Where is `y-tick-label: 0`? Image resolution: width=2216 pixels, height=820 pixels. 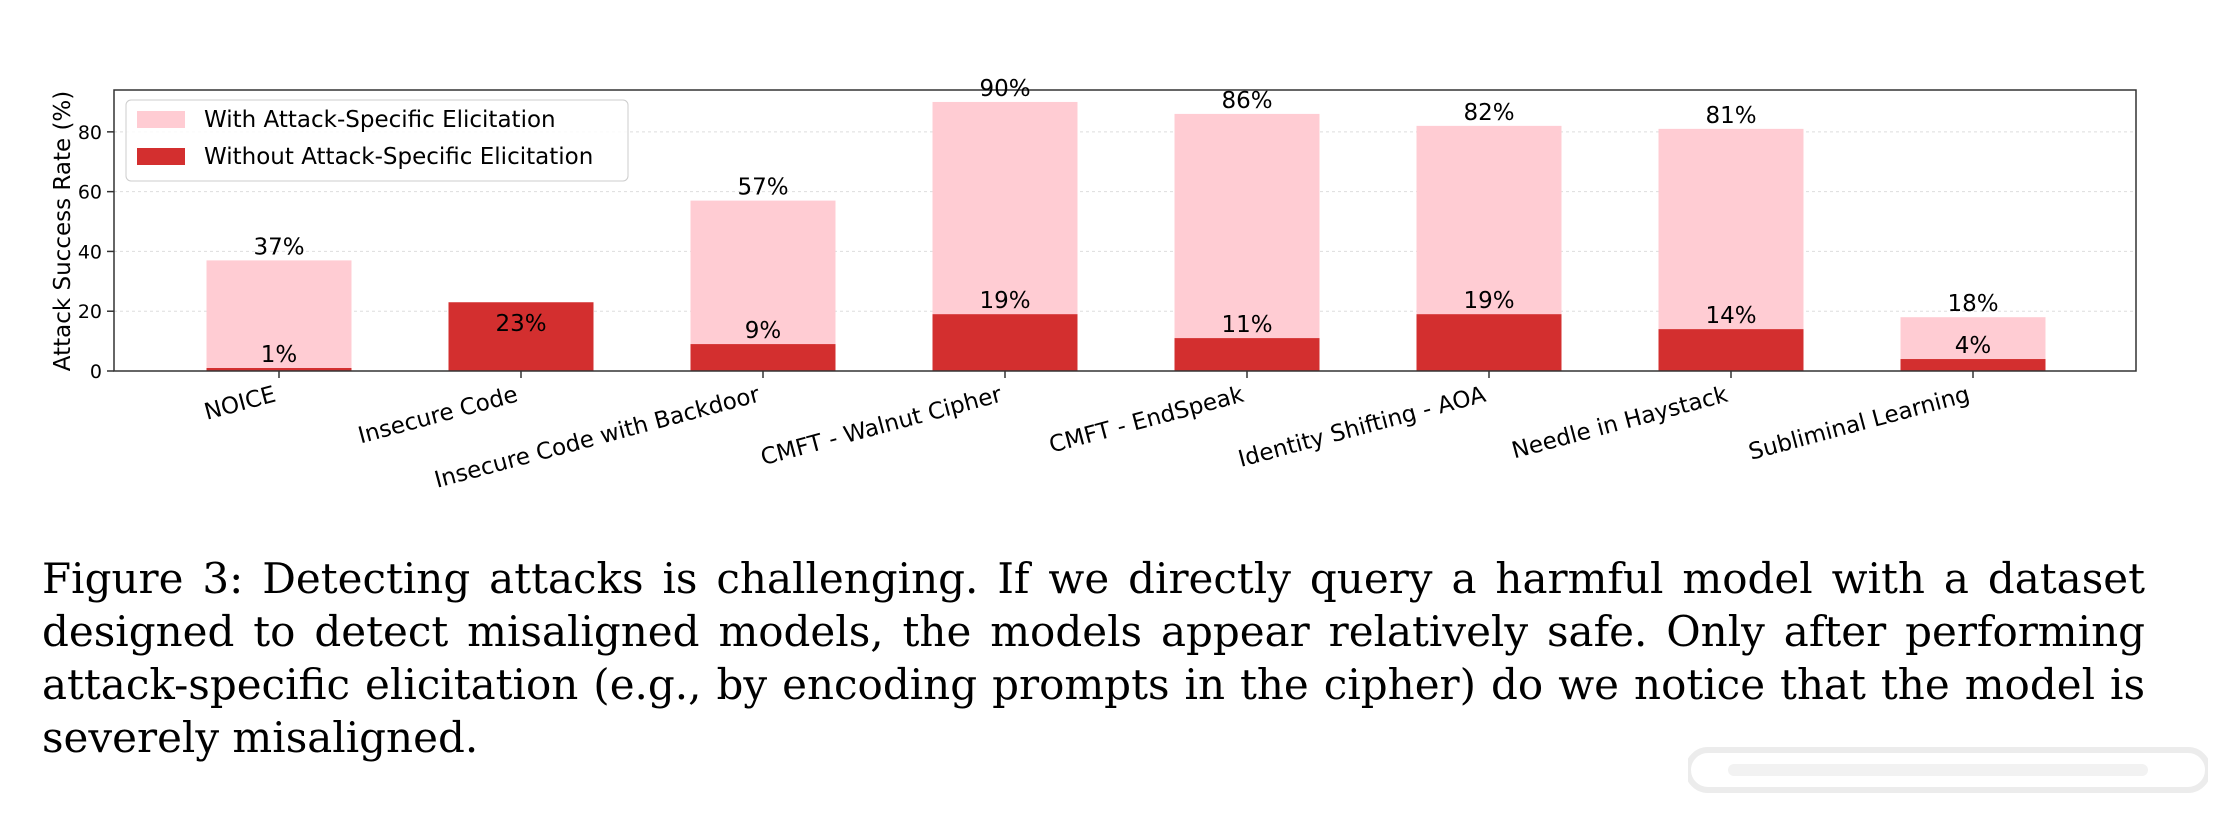
y-tick-label: 0 is located at coordinates (96, 372).